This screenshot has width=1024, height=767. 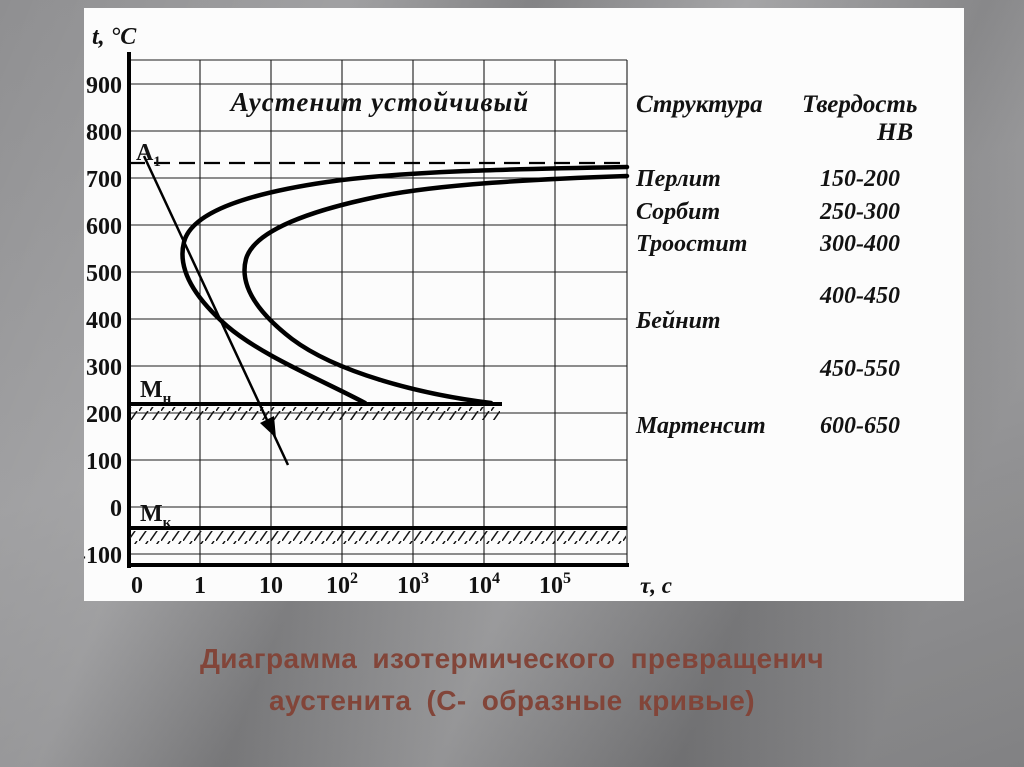 I want to click on legend-structure: Перлит, so click(x=678, y=179).